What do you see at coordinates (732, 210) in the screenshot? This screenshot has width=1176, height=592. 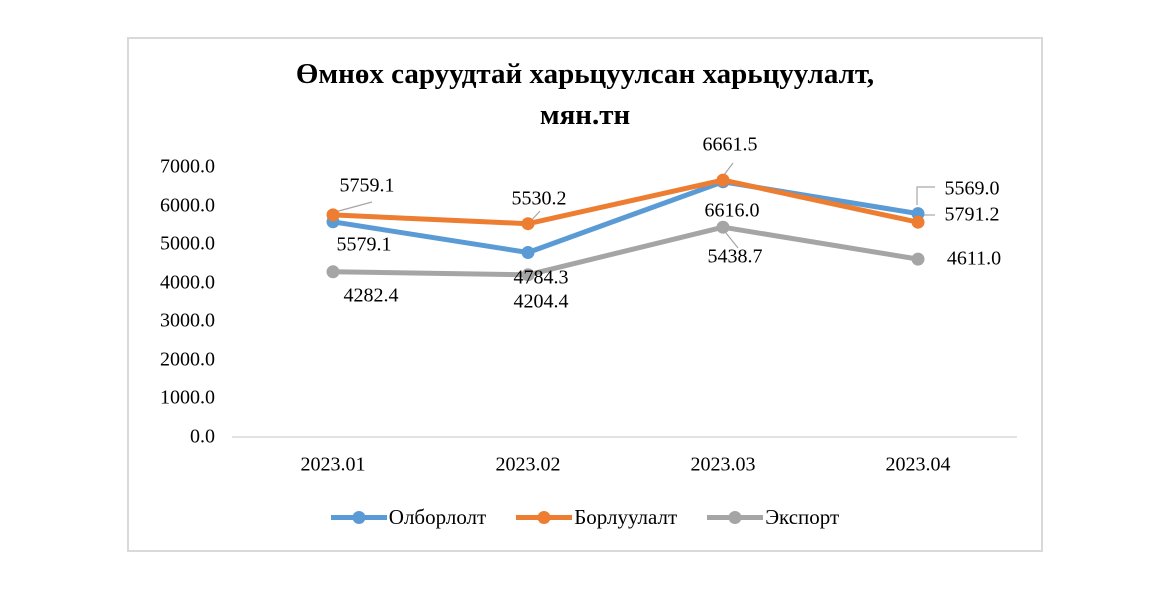 I see `data-label: 6616.0` at bounding box center [732, 210].